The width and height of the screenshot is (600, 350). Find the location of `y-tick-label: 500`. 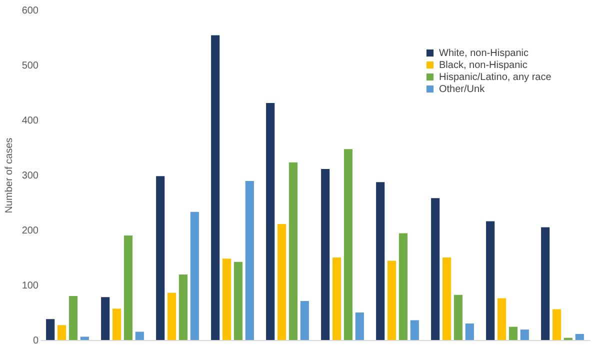

y-tick-label: 500 is located at coordinates (30, 66).